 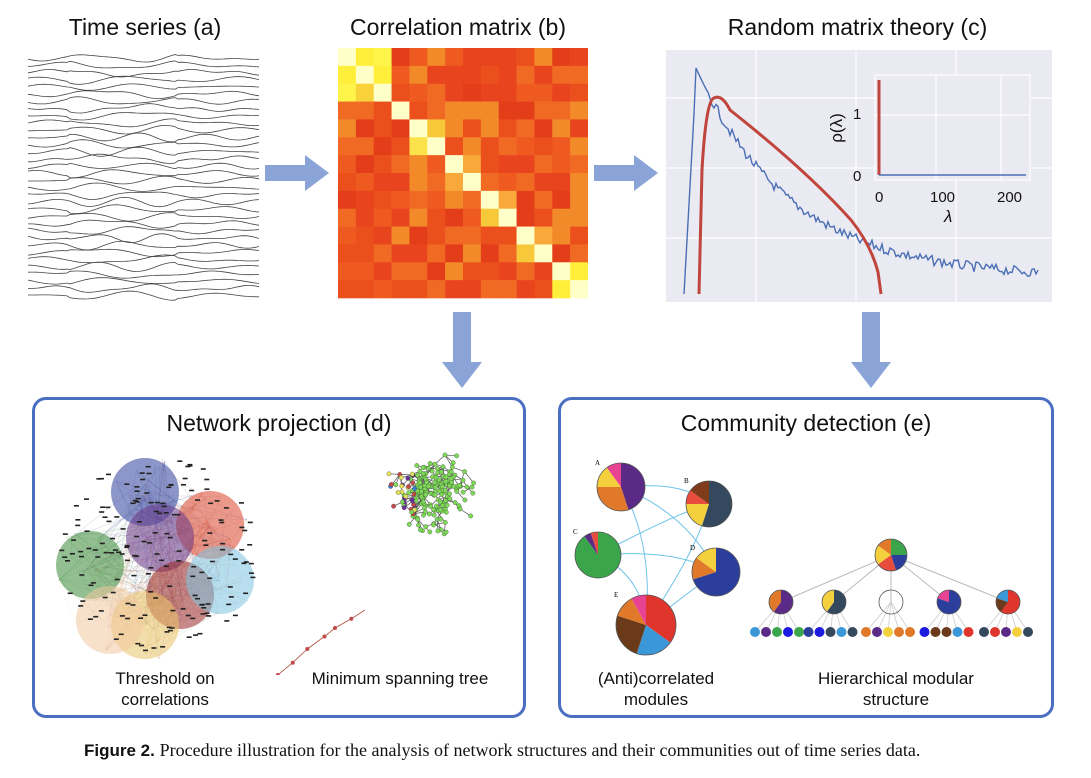 What do you see at coordinates (575, 532) in the screenshot?
I see `module-letter: C` at bounding box center [575, 532].